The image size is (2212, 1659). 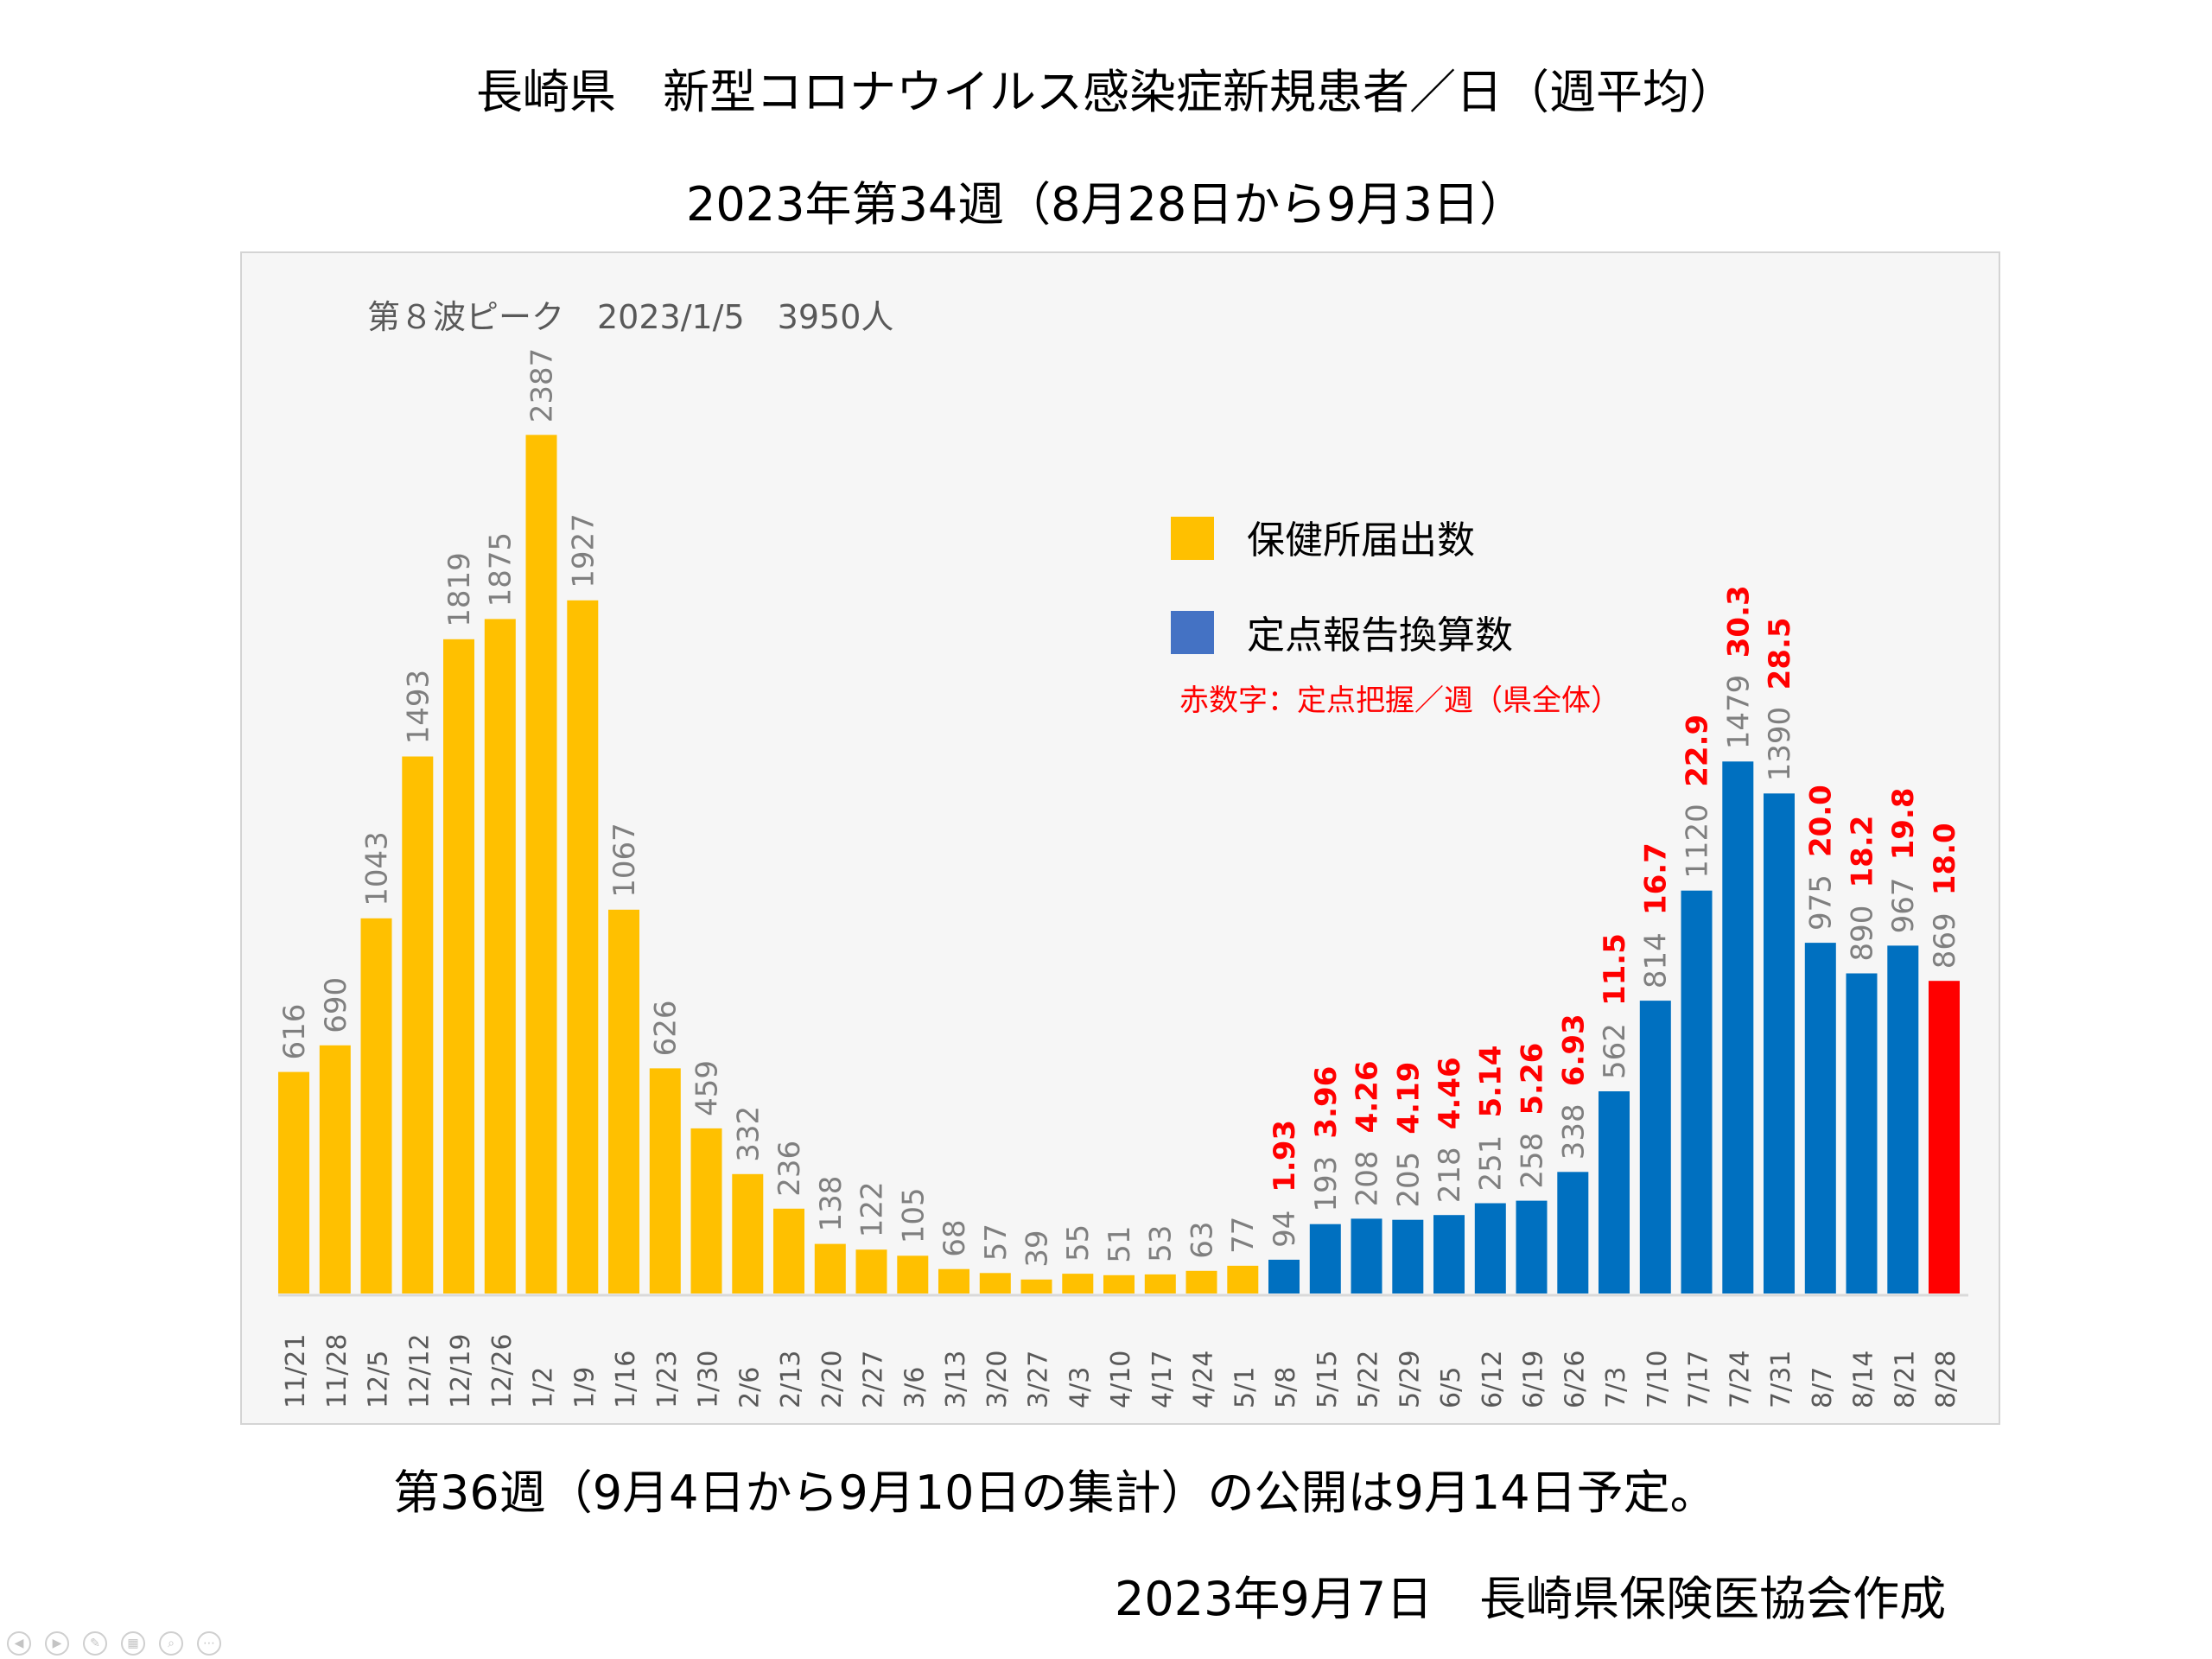 What do you see at coordinates (461, 1371) in the screenshot?
I see `x-tick-label-12/19: 12/19` at bounding box center [461, 1371].